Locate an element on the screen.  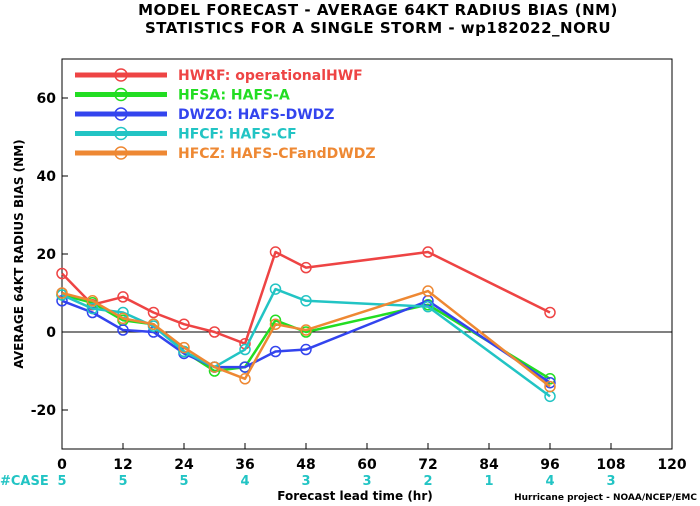
x-tick-label: 48 is located at coordinates (305, 465).